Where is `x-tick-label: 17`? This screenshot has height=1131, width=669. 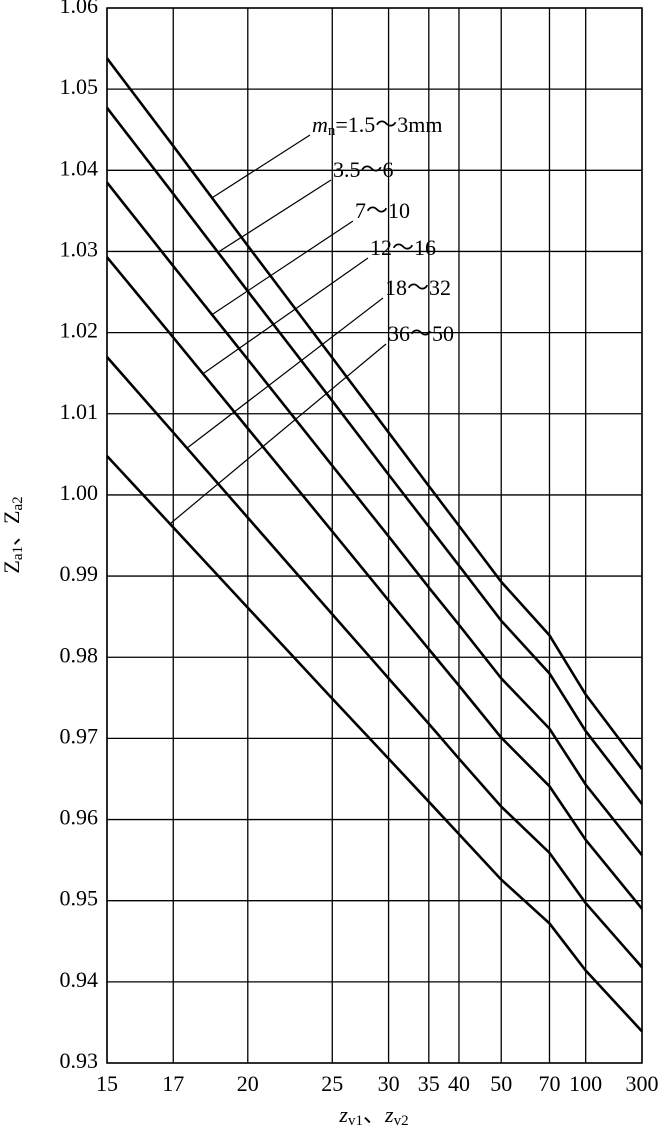
x-tick-label: 17 is located at coordinates (173, 1083).